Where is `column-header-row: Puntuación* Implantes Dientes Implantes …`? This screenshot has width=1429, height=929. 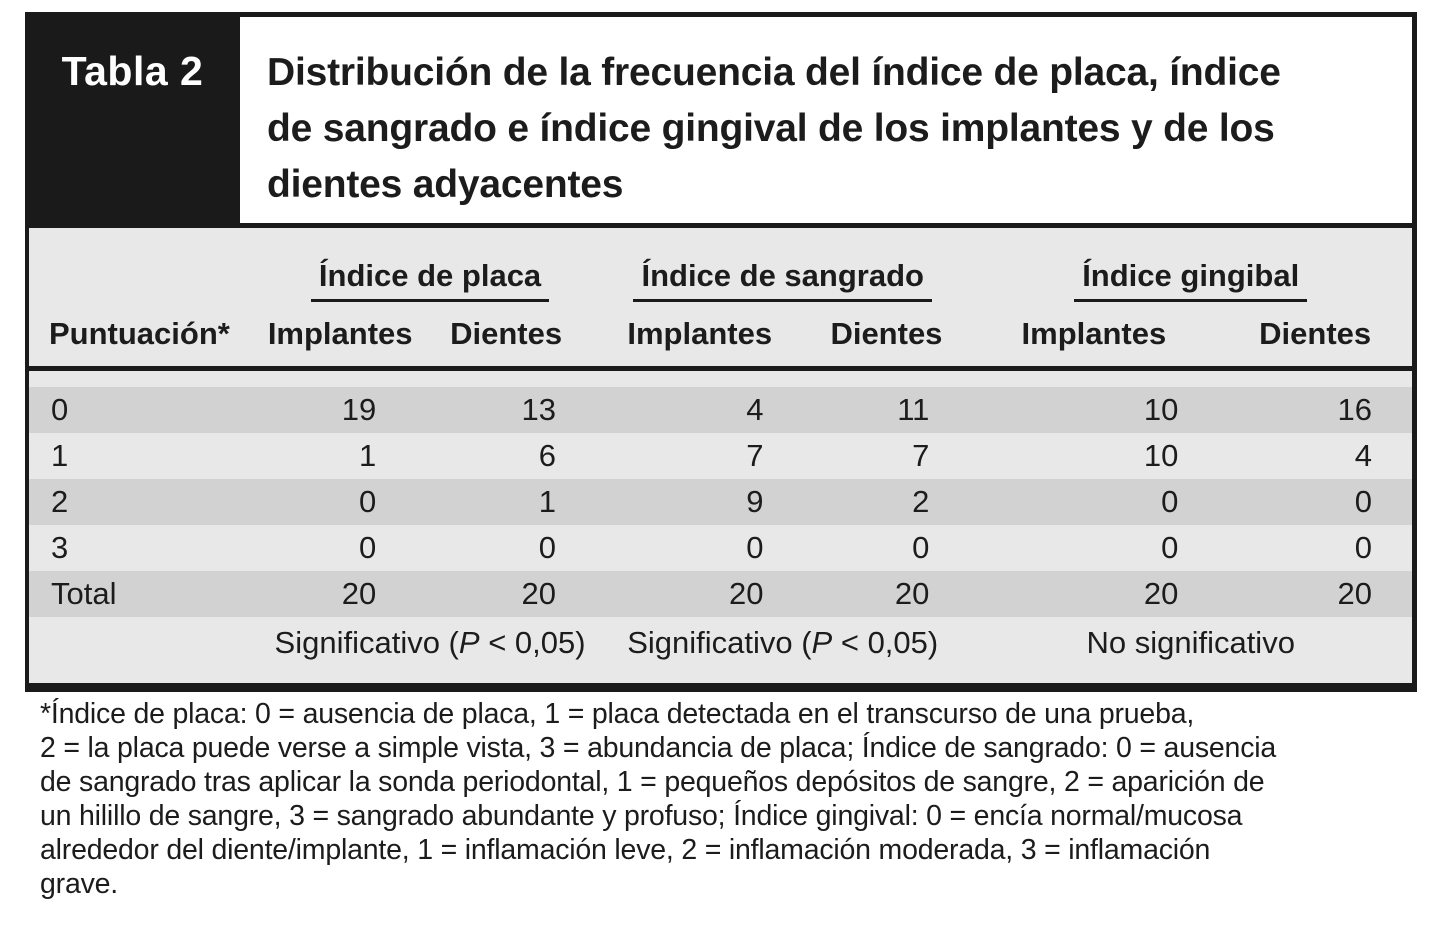 column-header-row: Puntuación* Implantes Dientes Implantes … is located at coordinates (720, 336).